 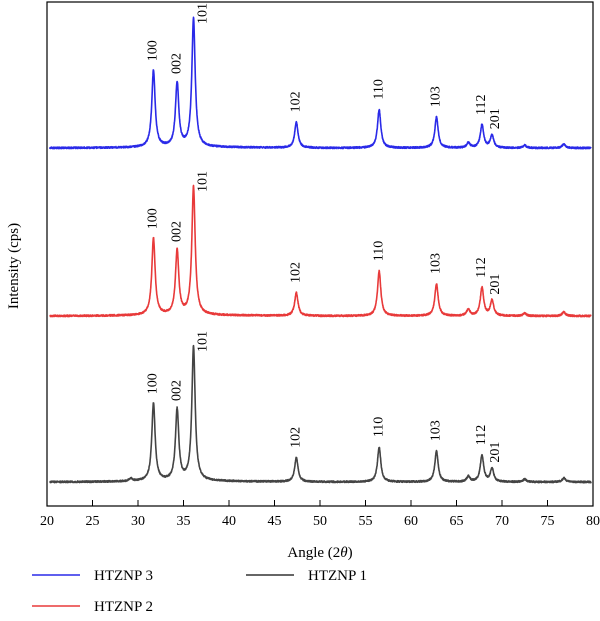 I want to click on x-tick-label: 25, so click(x=93, y=521).